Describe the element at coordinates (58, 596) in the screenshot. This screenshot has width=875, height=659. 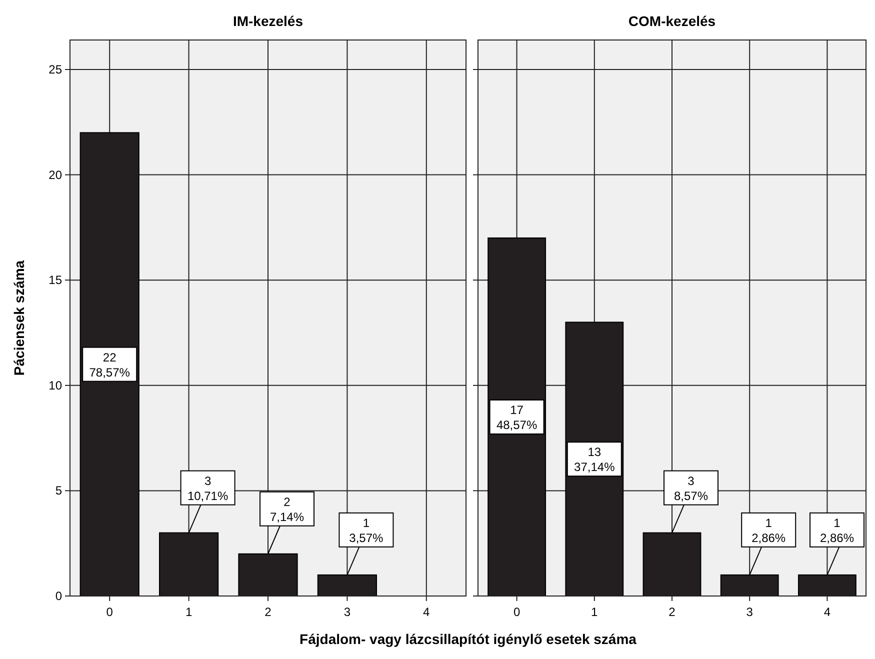
I see `y-tick-label: 0` at that location.